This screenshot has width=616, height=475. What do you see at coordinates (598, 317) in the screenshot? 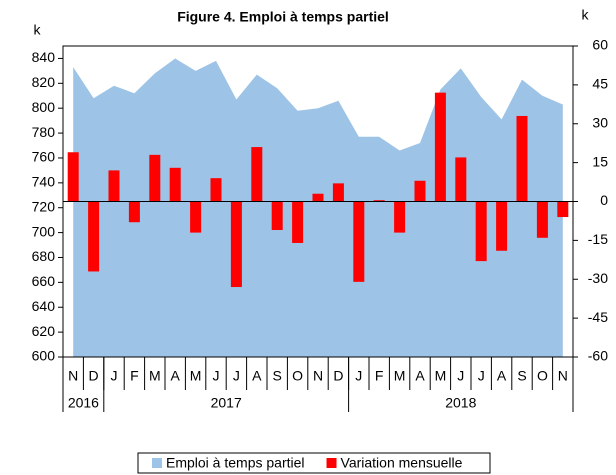
I see `y2-tick-label: -45` at bounding box center [598, 317].